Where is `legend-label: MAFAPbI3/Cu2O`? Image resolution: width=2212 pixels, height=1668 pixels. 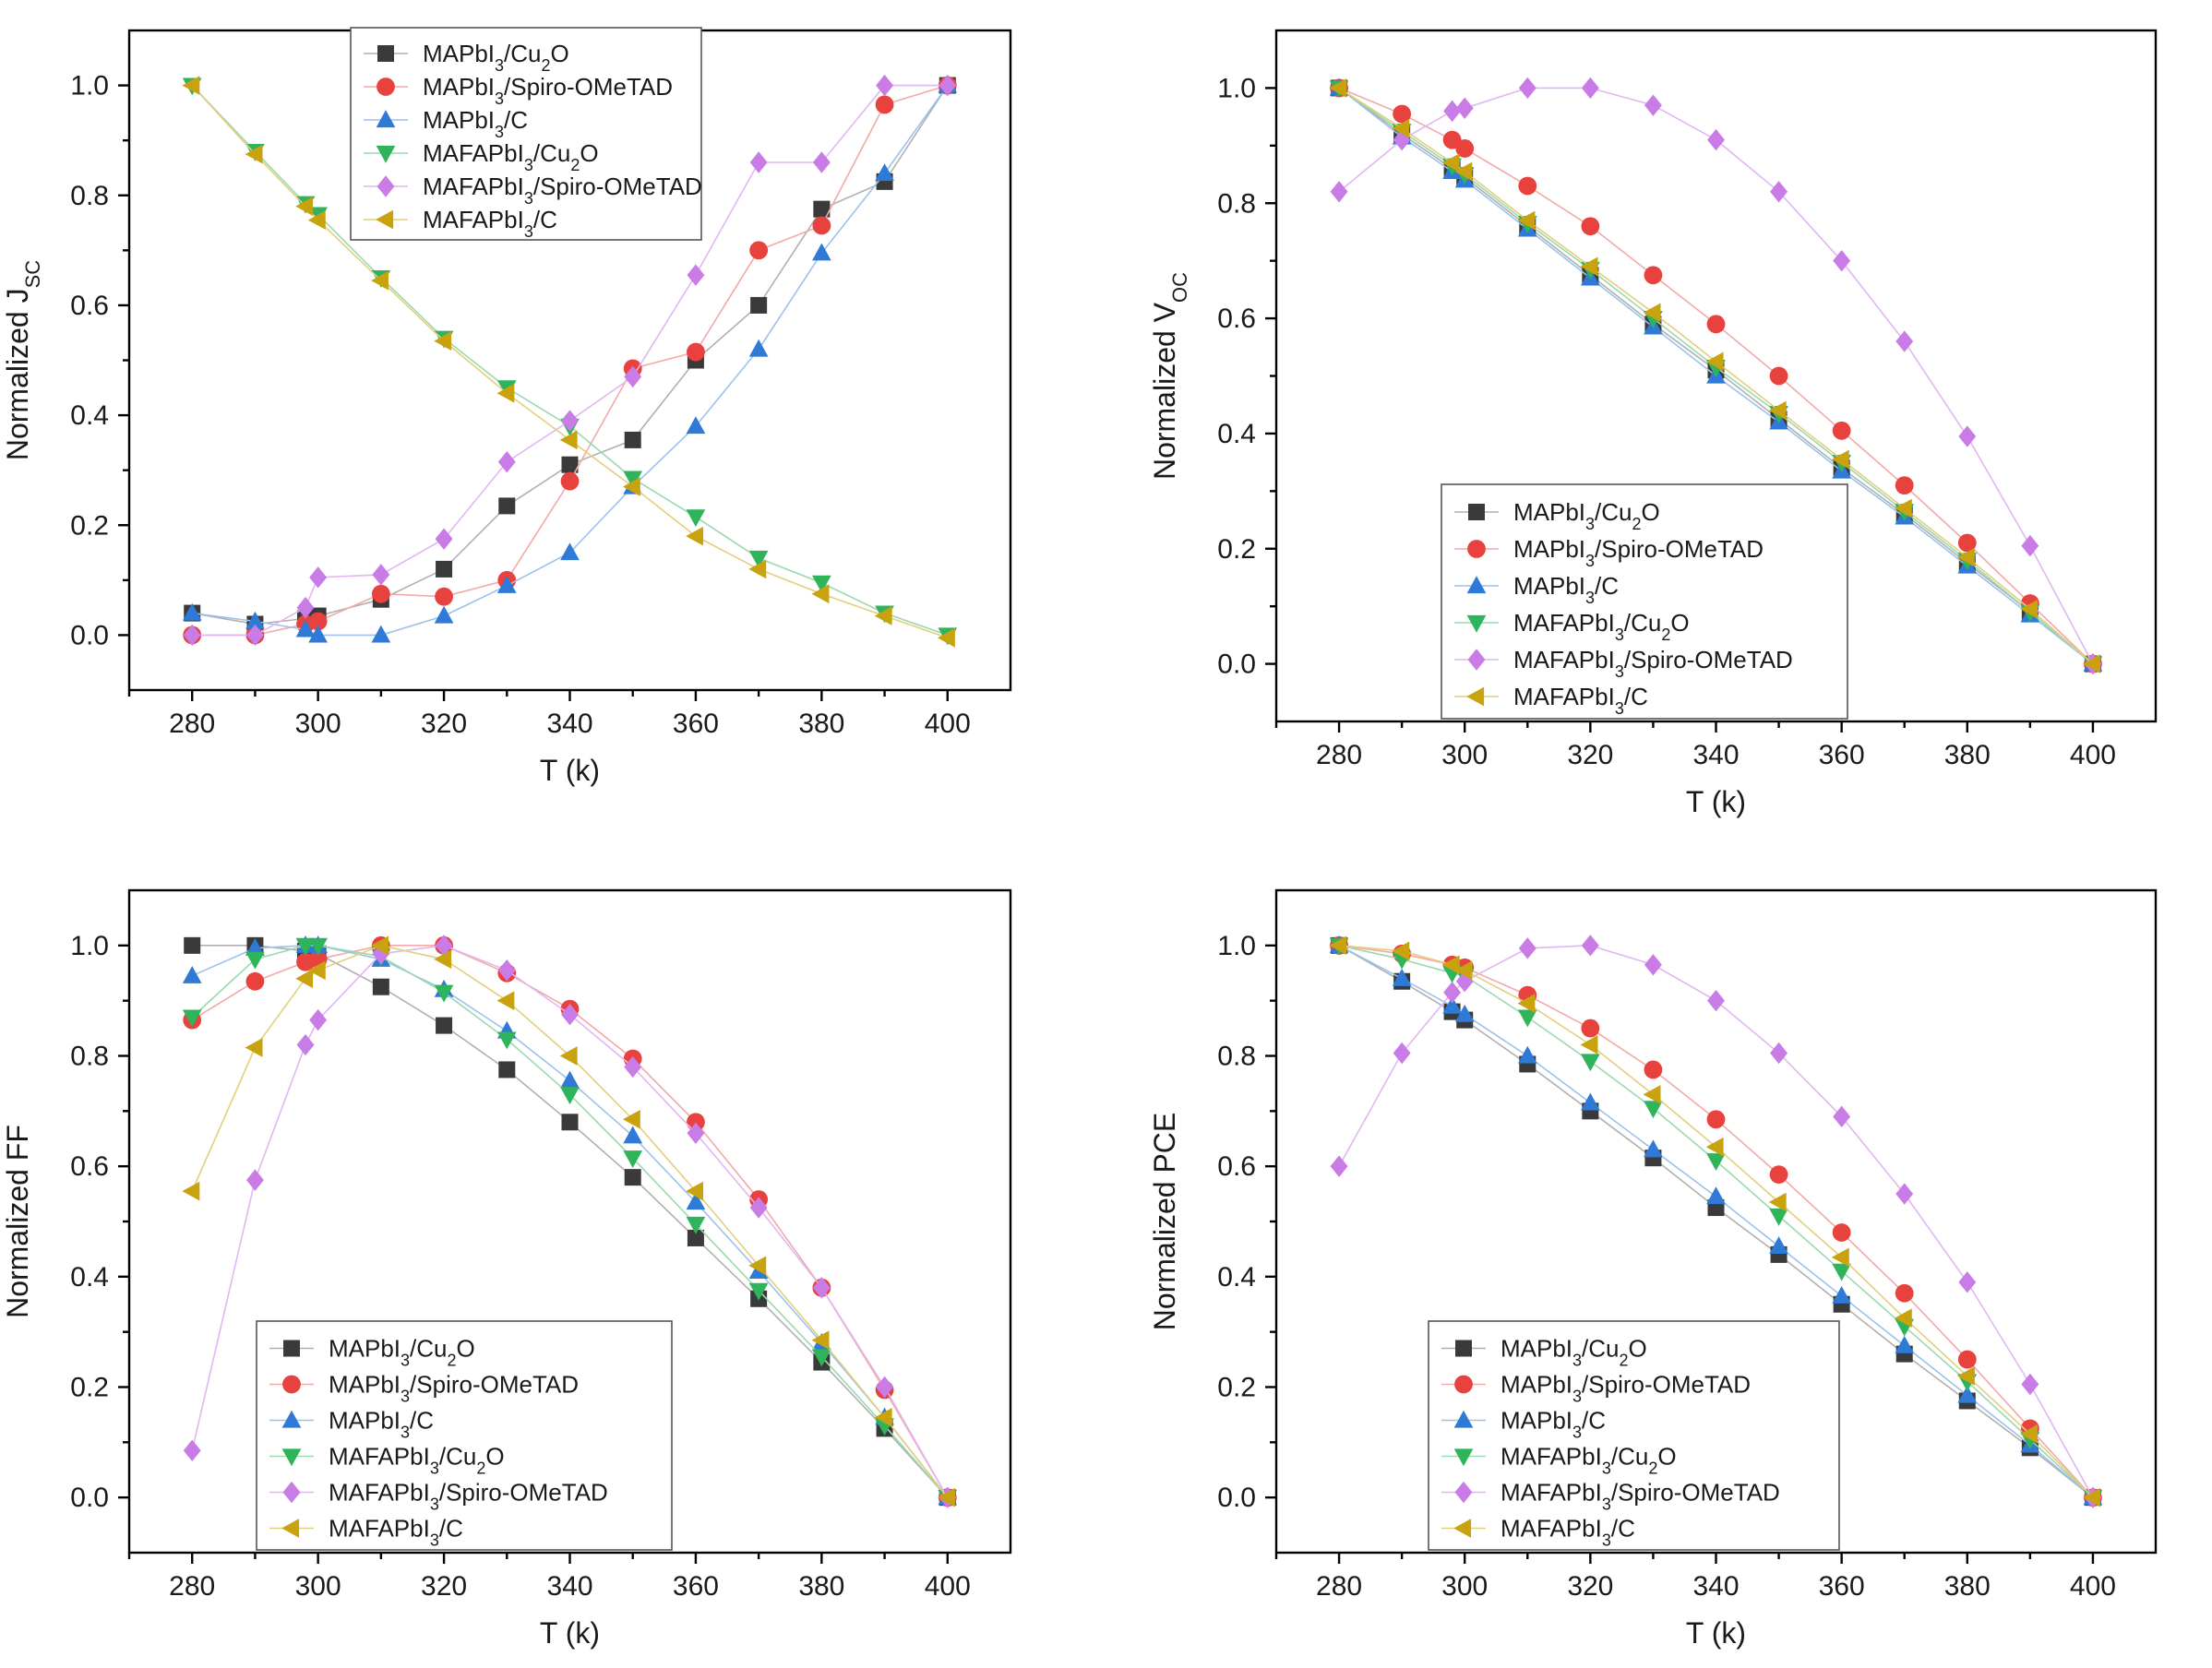 legend-label: MAFAPbI3/Cu2O is located at coordinates (1601, 626).